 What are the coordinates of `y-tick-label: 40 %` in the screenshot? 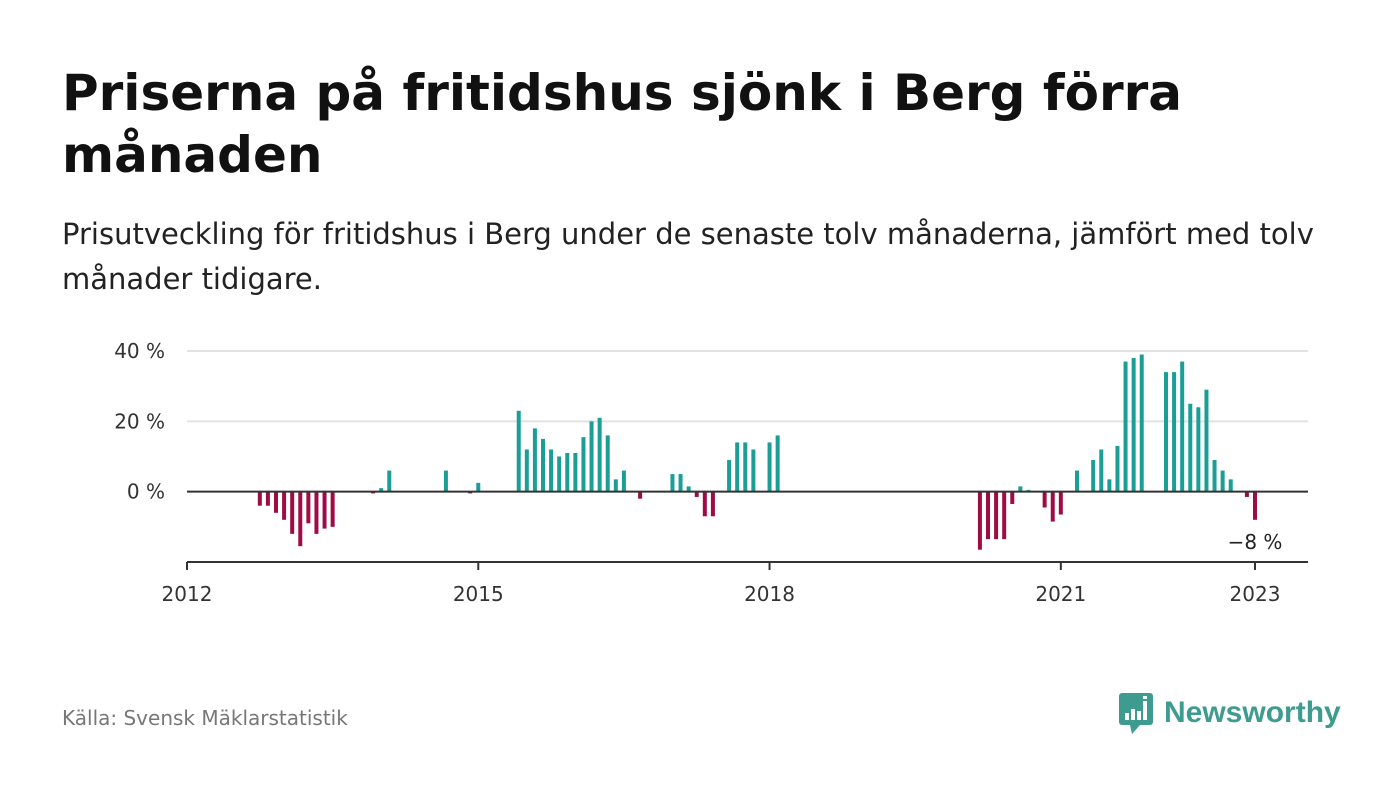 It's located at (139, 351).